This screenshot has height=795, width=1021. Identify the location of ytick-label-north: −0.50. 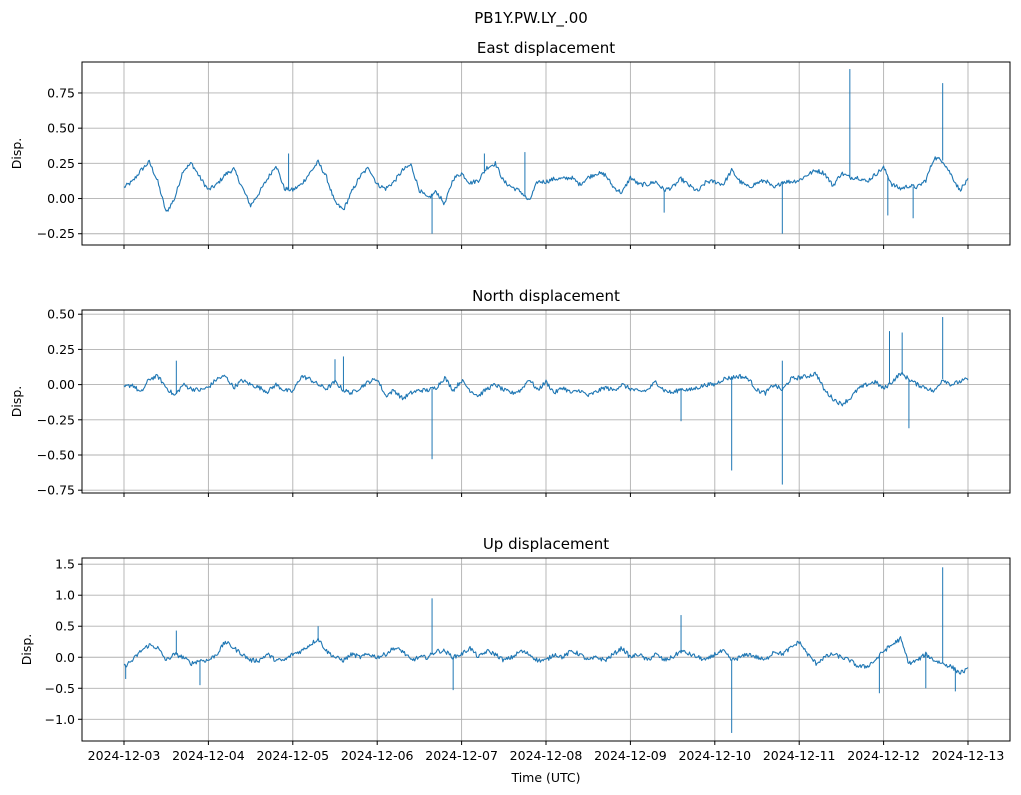
(56, 454).